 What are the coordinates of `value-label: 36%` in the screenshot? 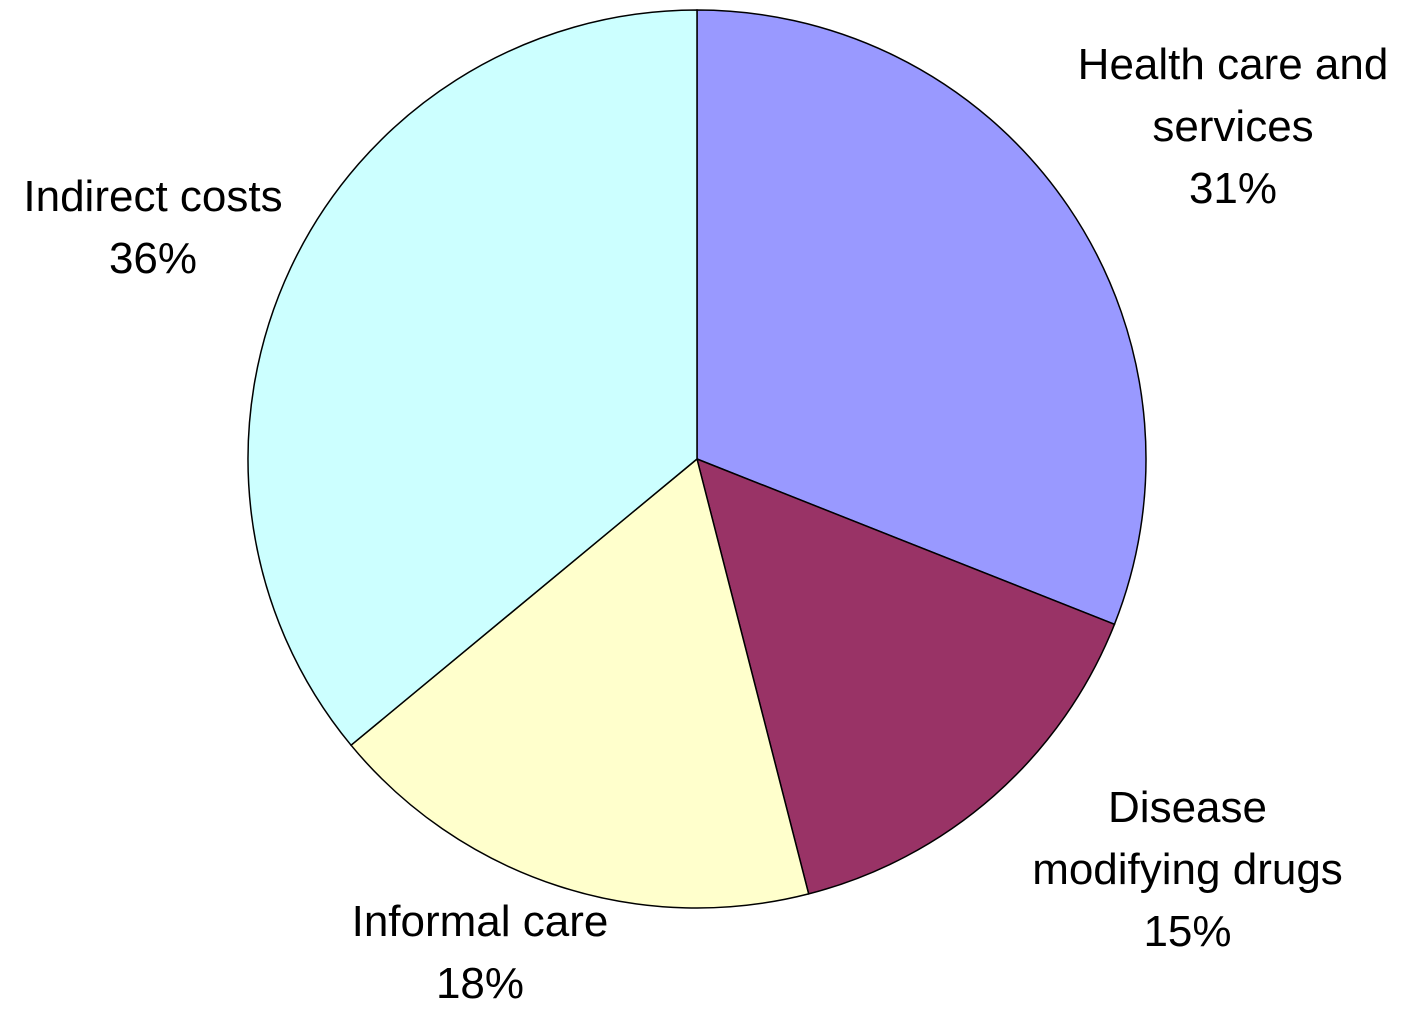 It's located at (153, 258).